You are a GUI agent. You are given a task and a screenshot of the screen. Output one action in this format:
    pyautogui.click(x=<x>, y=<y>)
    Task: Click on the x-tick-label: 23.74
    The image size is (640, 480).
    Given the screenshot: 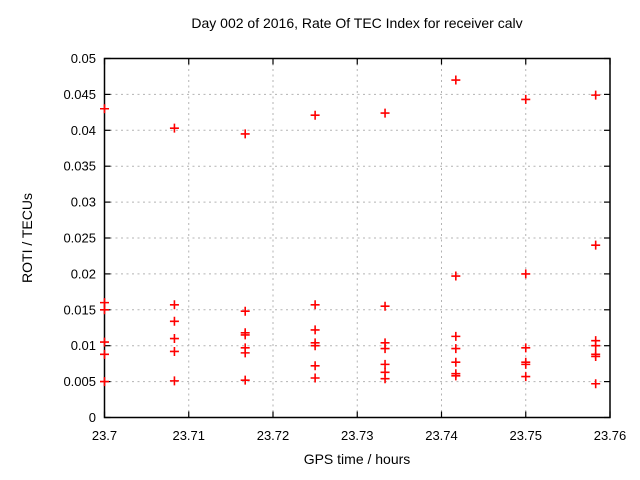 What is the action you would take?
    pyautogui.click(x=441, y=435)
    